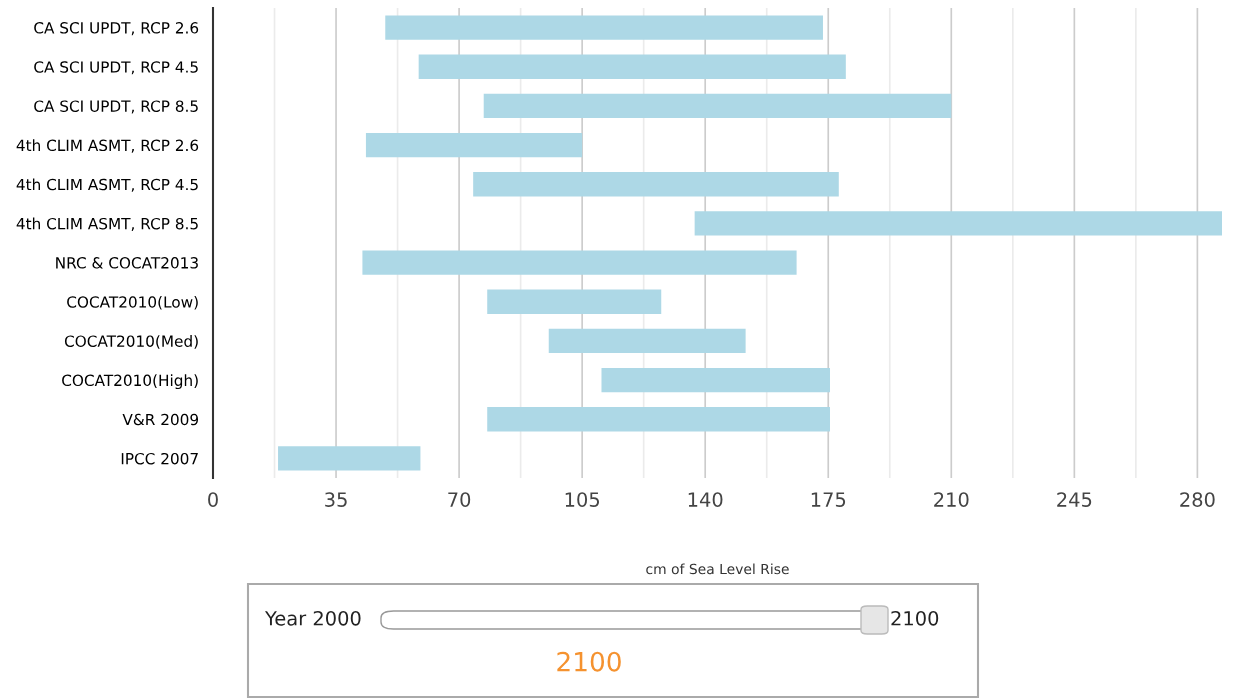 Image resolution: width=1255 pixels, height=698 pixels. I want to click on y-tick-label: 4th CLIM ASMT, RCP 2.6, so click(107, 146).